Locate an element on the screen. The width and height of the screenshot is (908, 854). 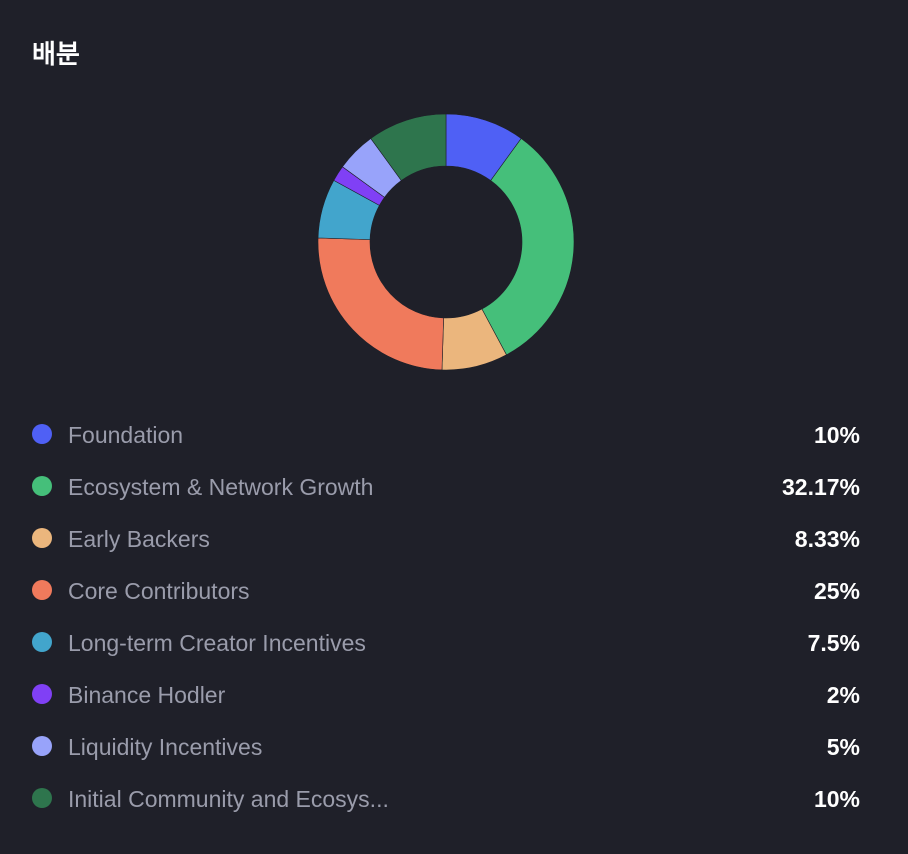
donut-chart-svg is located at coordinates (446, 242).